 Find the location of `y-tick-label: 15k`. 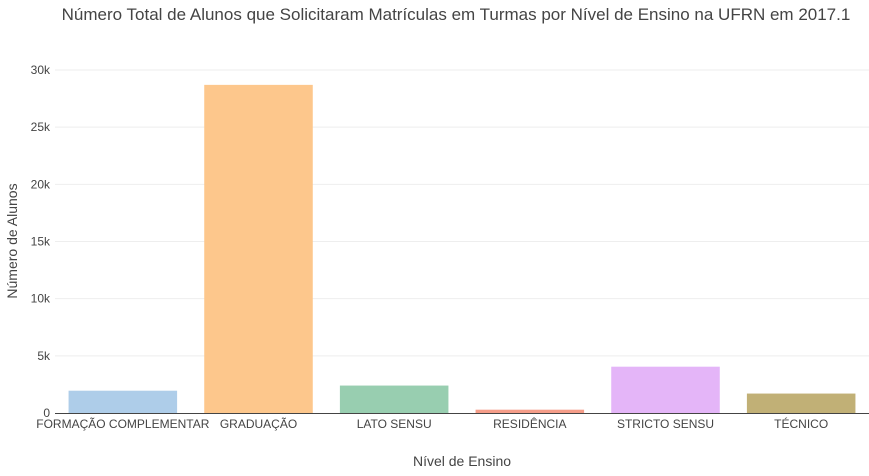

y-tick-label: 15k is located at coordinates (41, 242).